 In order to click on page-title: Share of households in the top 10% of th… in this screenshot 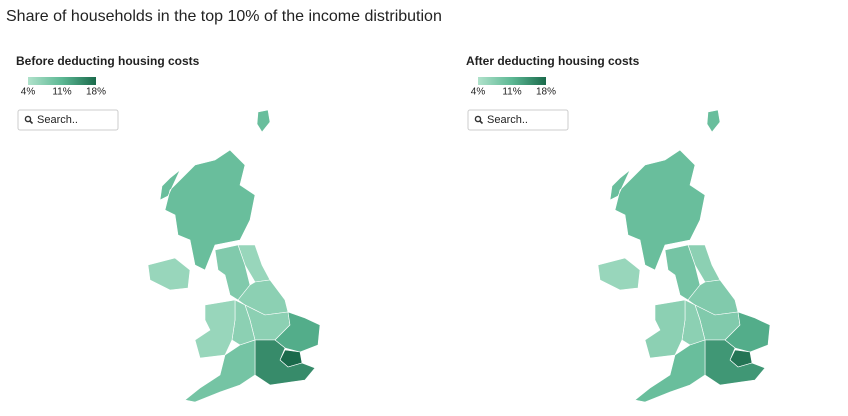, I will do `click(224, 16)`.